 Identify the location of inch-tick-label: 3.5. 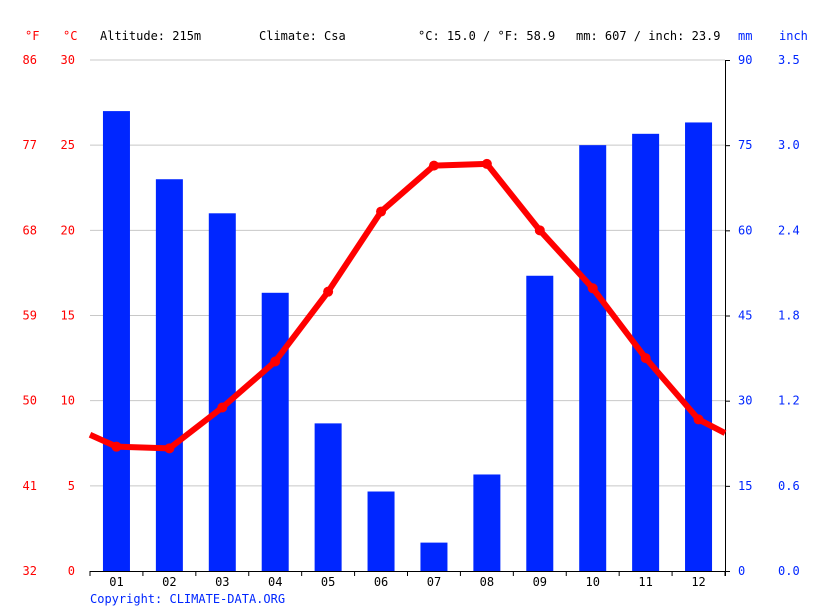
(789, 60).